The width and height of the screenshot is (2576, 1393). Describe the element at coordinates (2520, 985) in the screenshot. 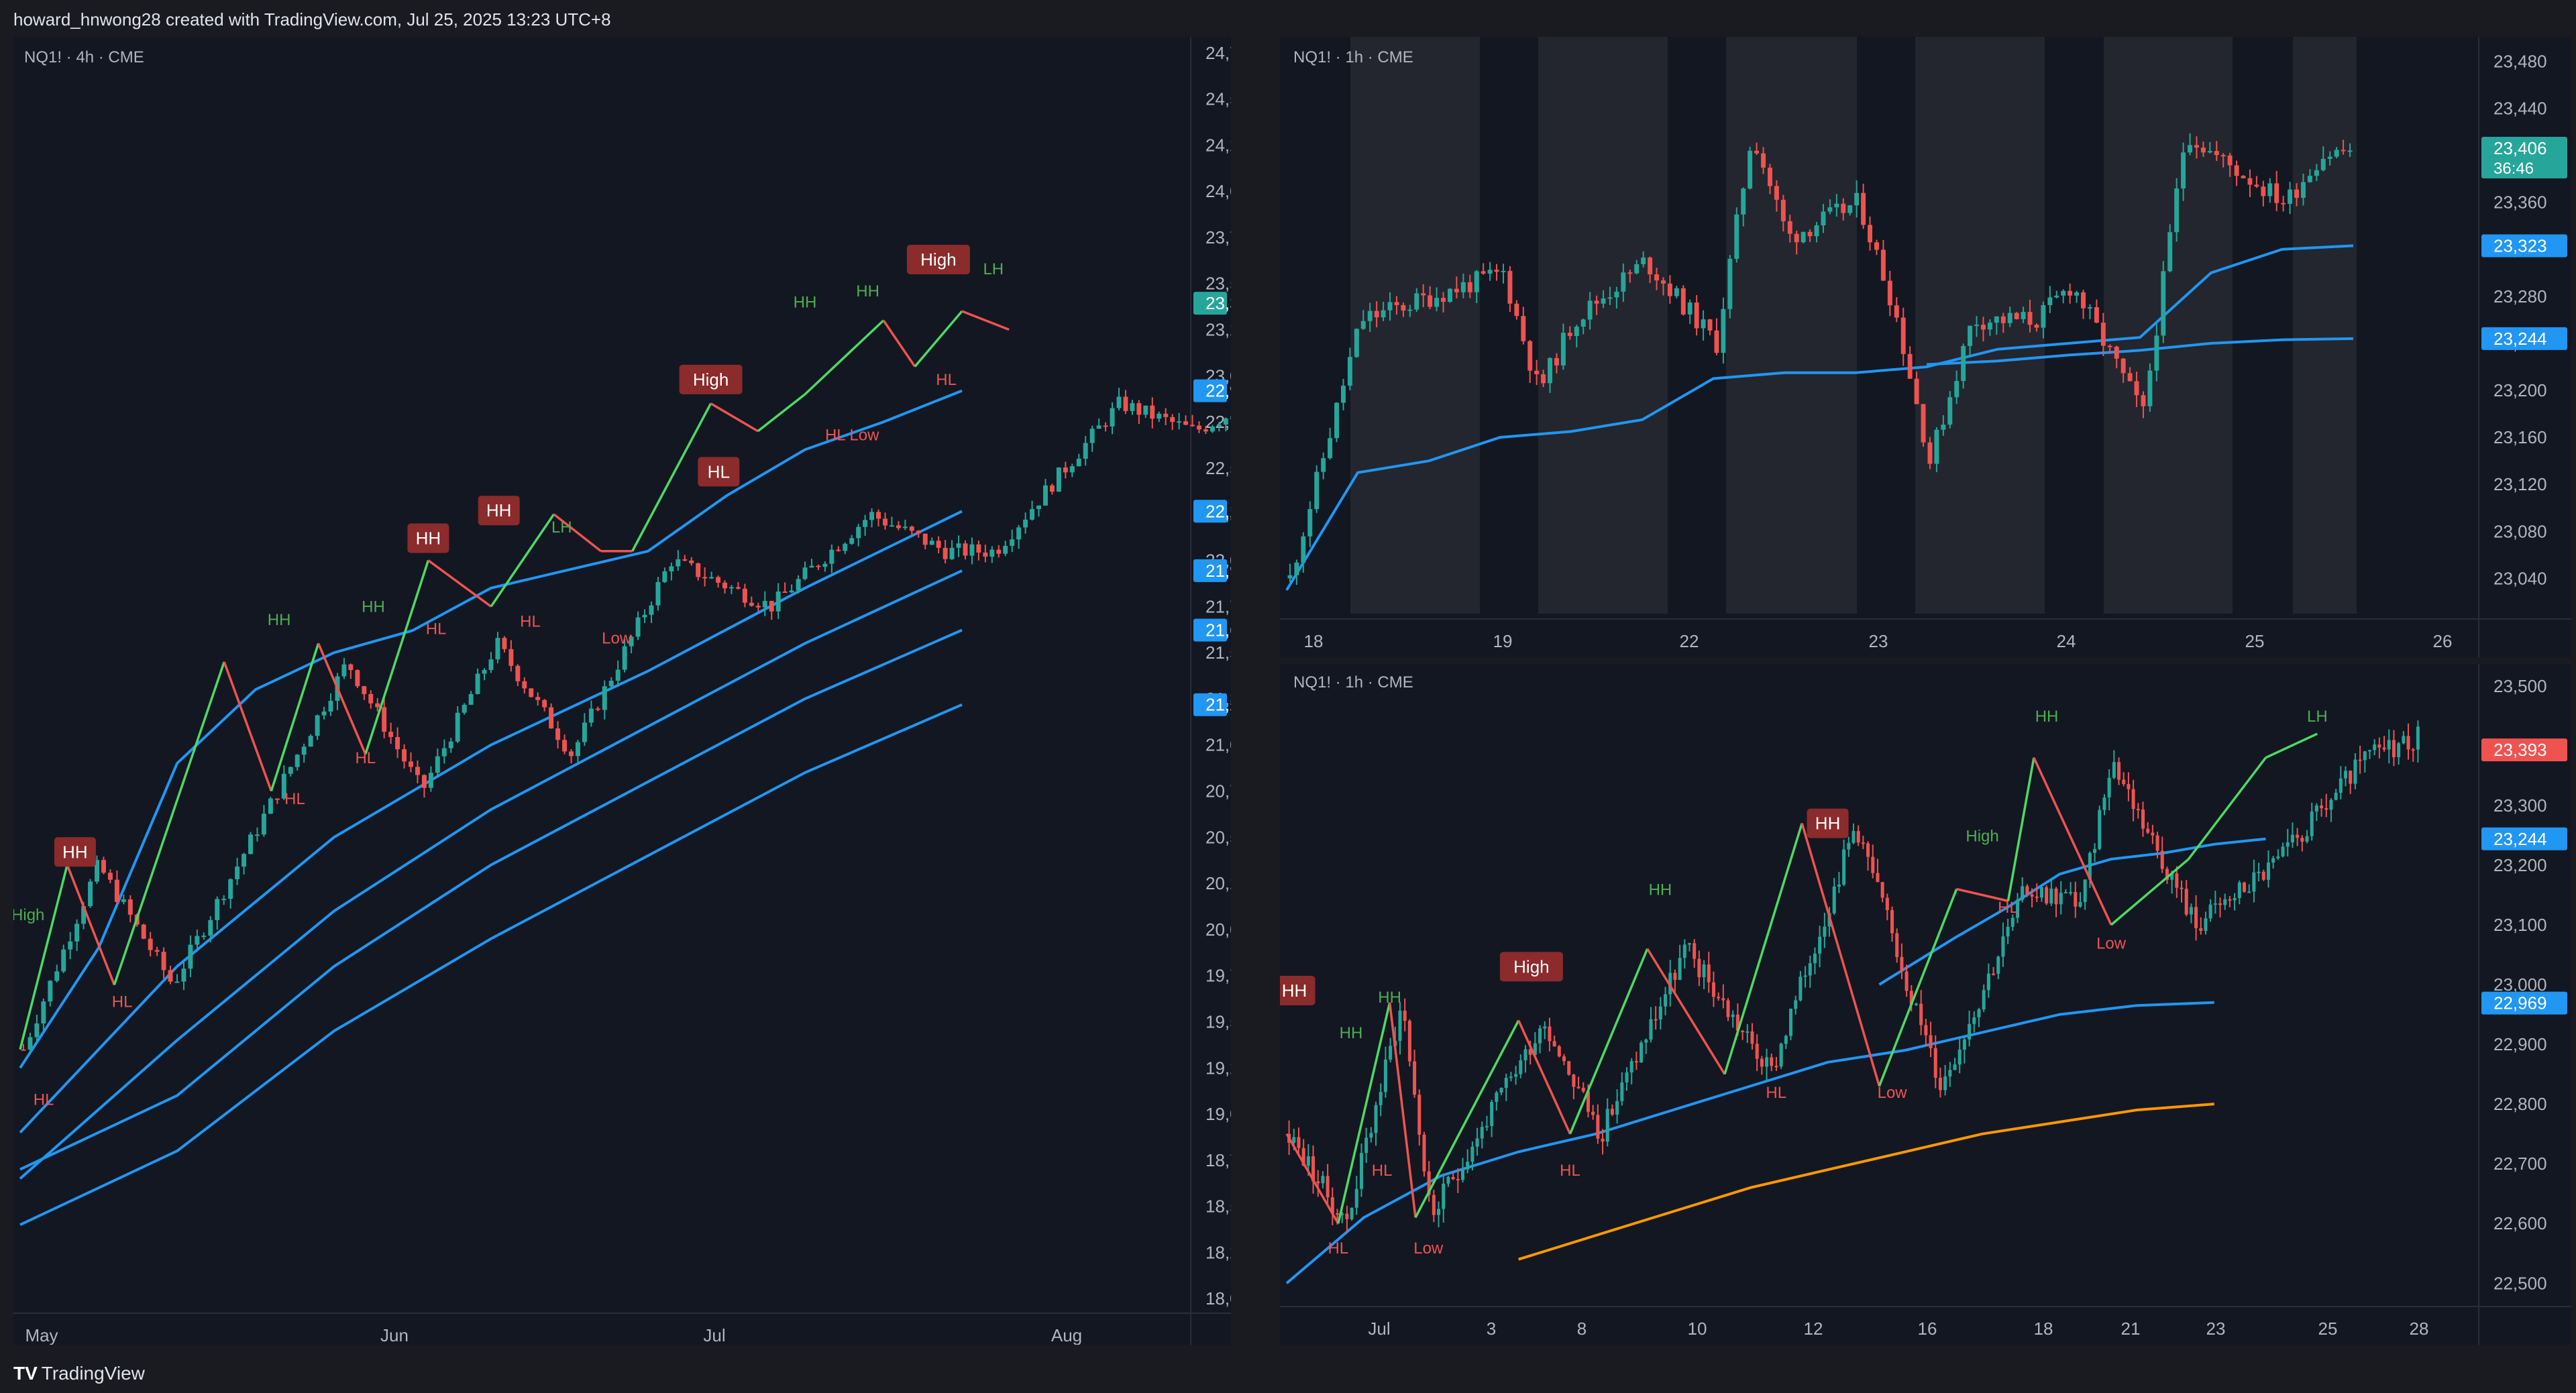

I see `y-tick-label: 23,000` at that location.